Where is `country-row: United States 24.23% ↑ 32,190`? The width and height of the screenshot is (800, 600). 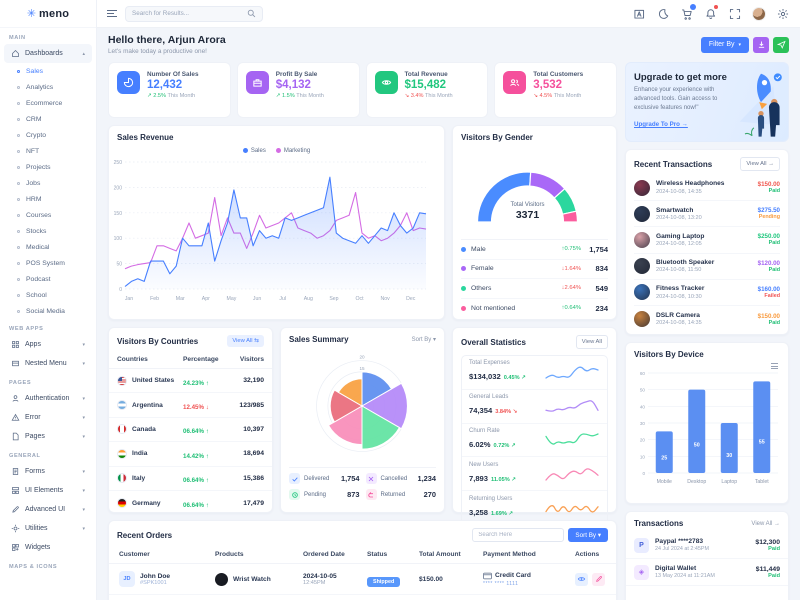 country-row: United States 24.23% ↑ 32,190 is located at coordinates (190, 381).